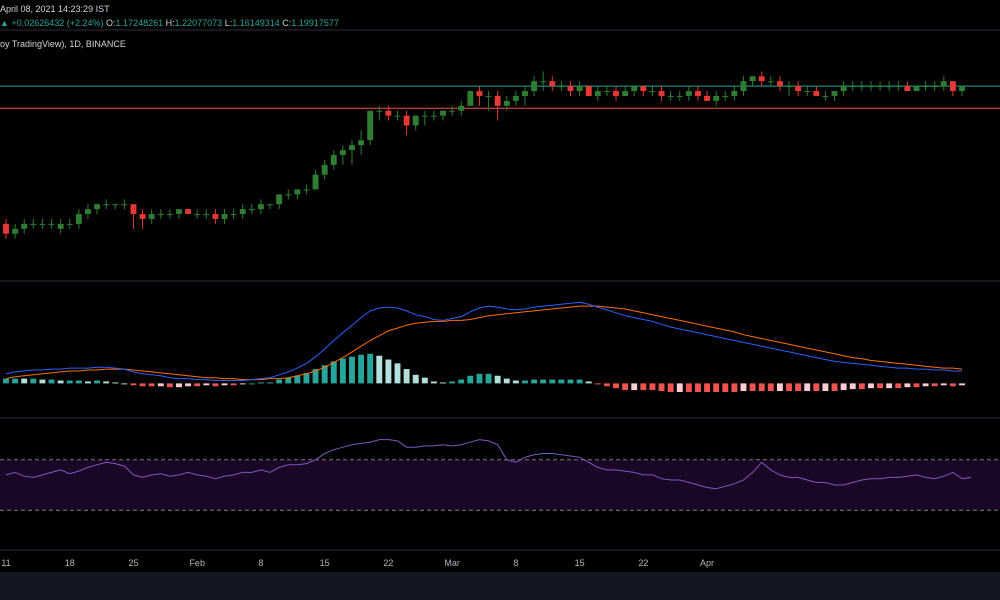  Describe the element at coordinates (55, 9) in the screenshot. I see `header-timestamp: April 08, 2021 14:23:29 IST` at that location.